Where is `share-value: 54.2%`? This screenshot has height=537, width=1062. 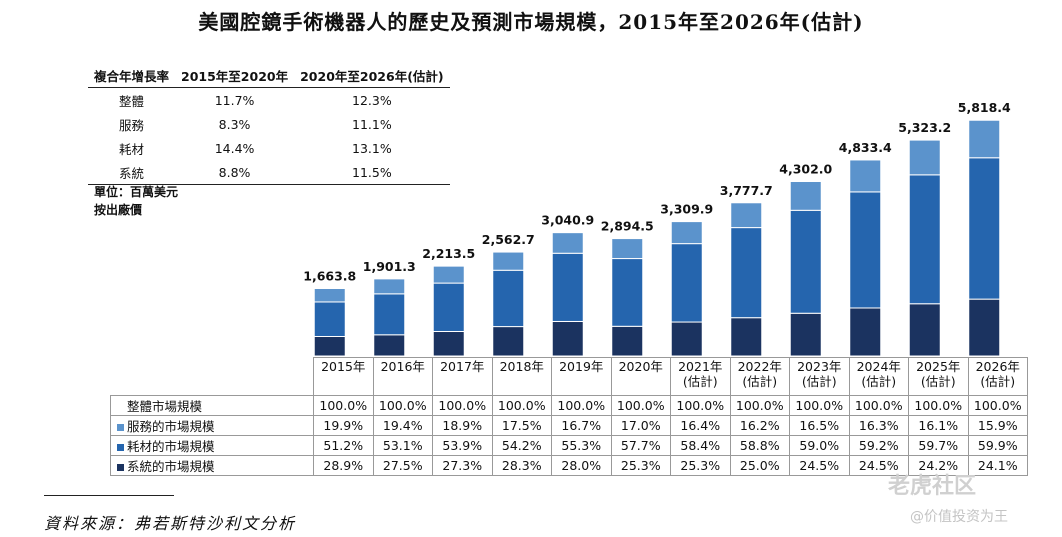 share-value: 54.2% is located at coordinates (521, 445).